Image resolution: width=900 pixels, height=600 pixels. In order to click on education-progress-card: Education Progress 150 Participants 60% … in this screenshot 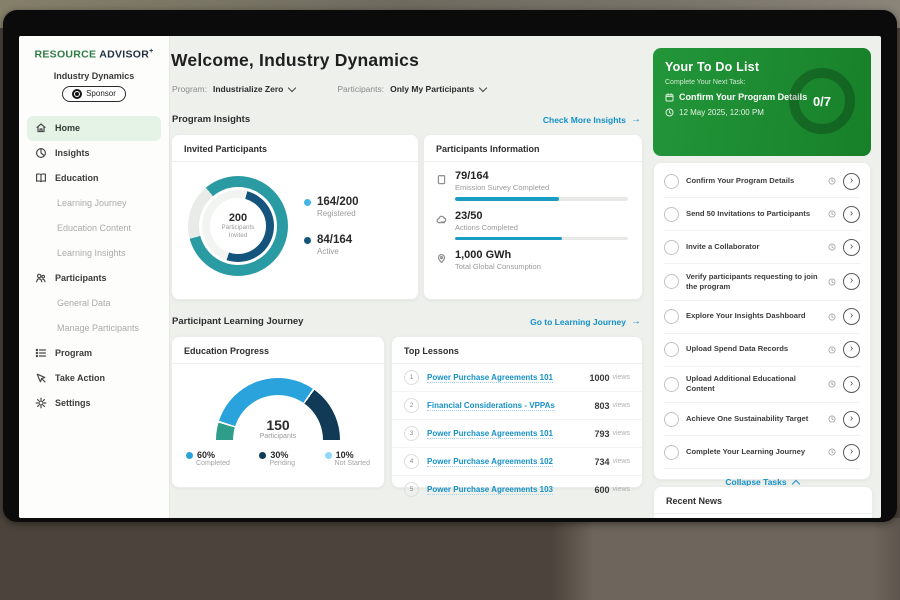, I will do `click(278, 412)`.